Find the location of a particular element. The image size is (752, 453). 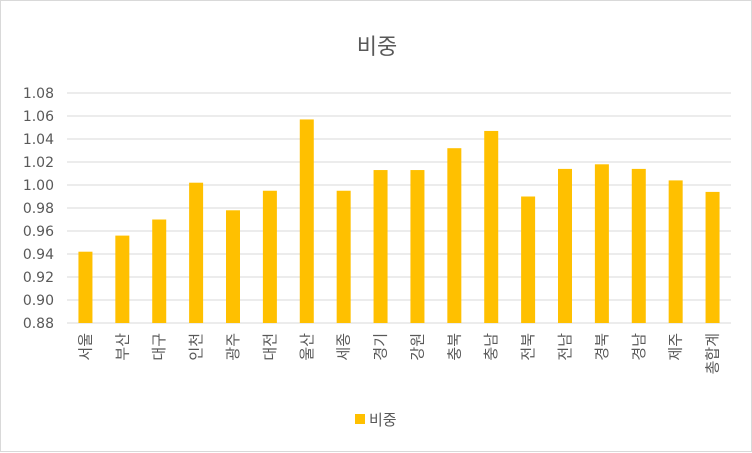

x-axis-categories: 서울 부산 대구 인천 광주 대전 울산 세종 경기 강원 충북 충남 전북 전남 경북 경남 제주 총합계 is located at coordinates (398, 354).